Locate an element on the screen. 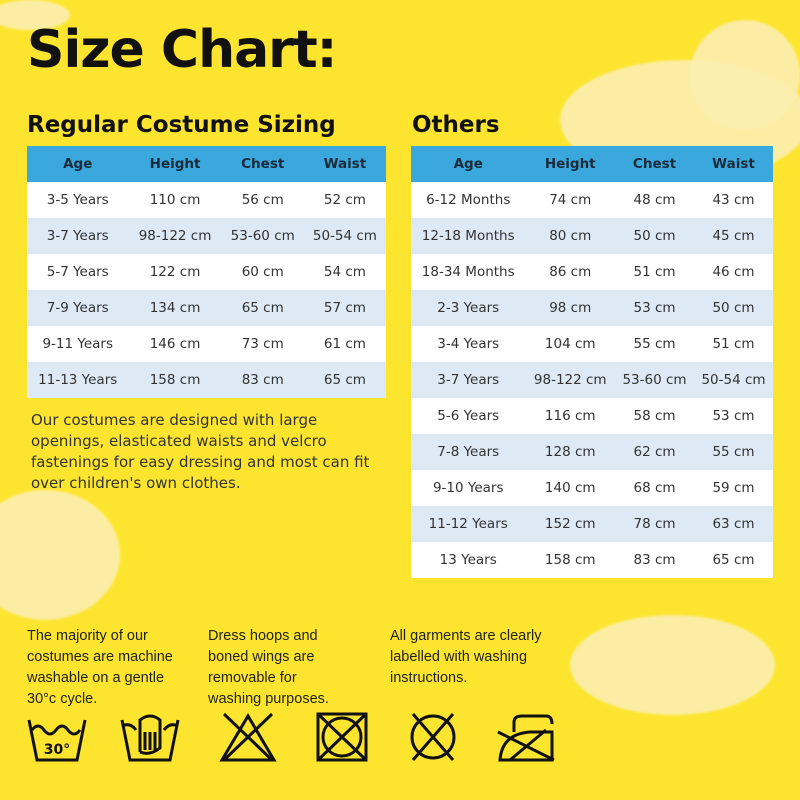 The width and height of the screenshot is (800, 800). table-cell: 152 cm is located at coordinates (570, 524).